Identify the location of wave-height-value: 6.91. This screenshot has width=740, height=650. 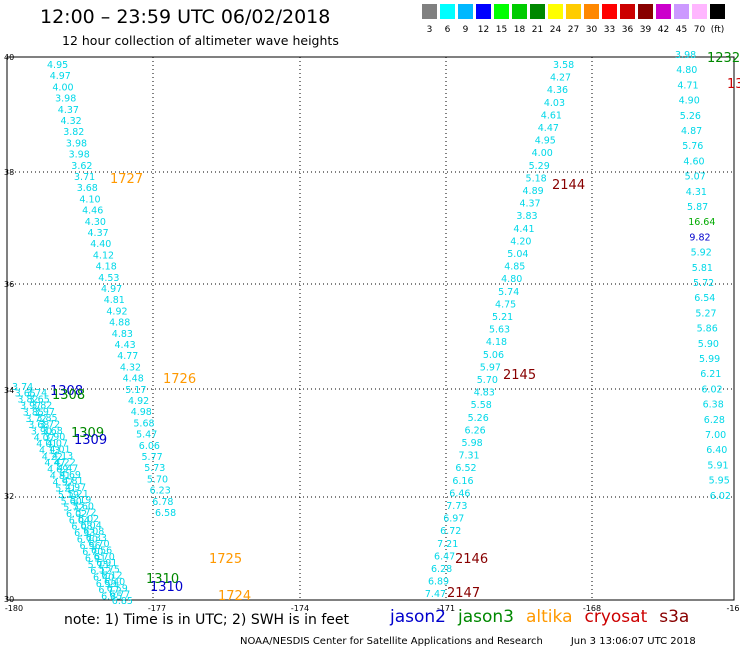
(106, 563).